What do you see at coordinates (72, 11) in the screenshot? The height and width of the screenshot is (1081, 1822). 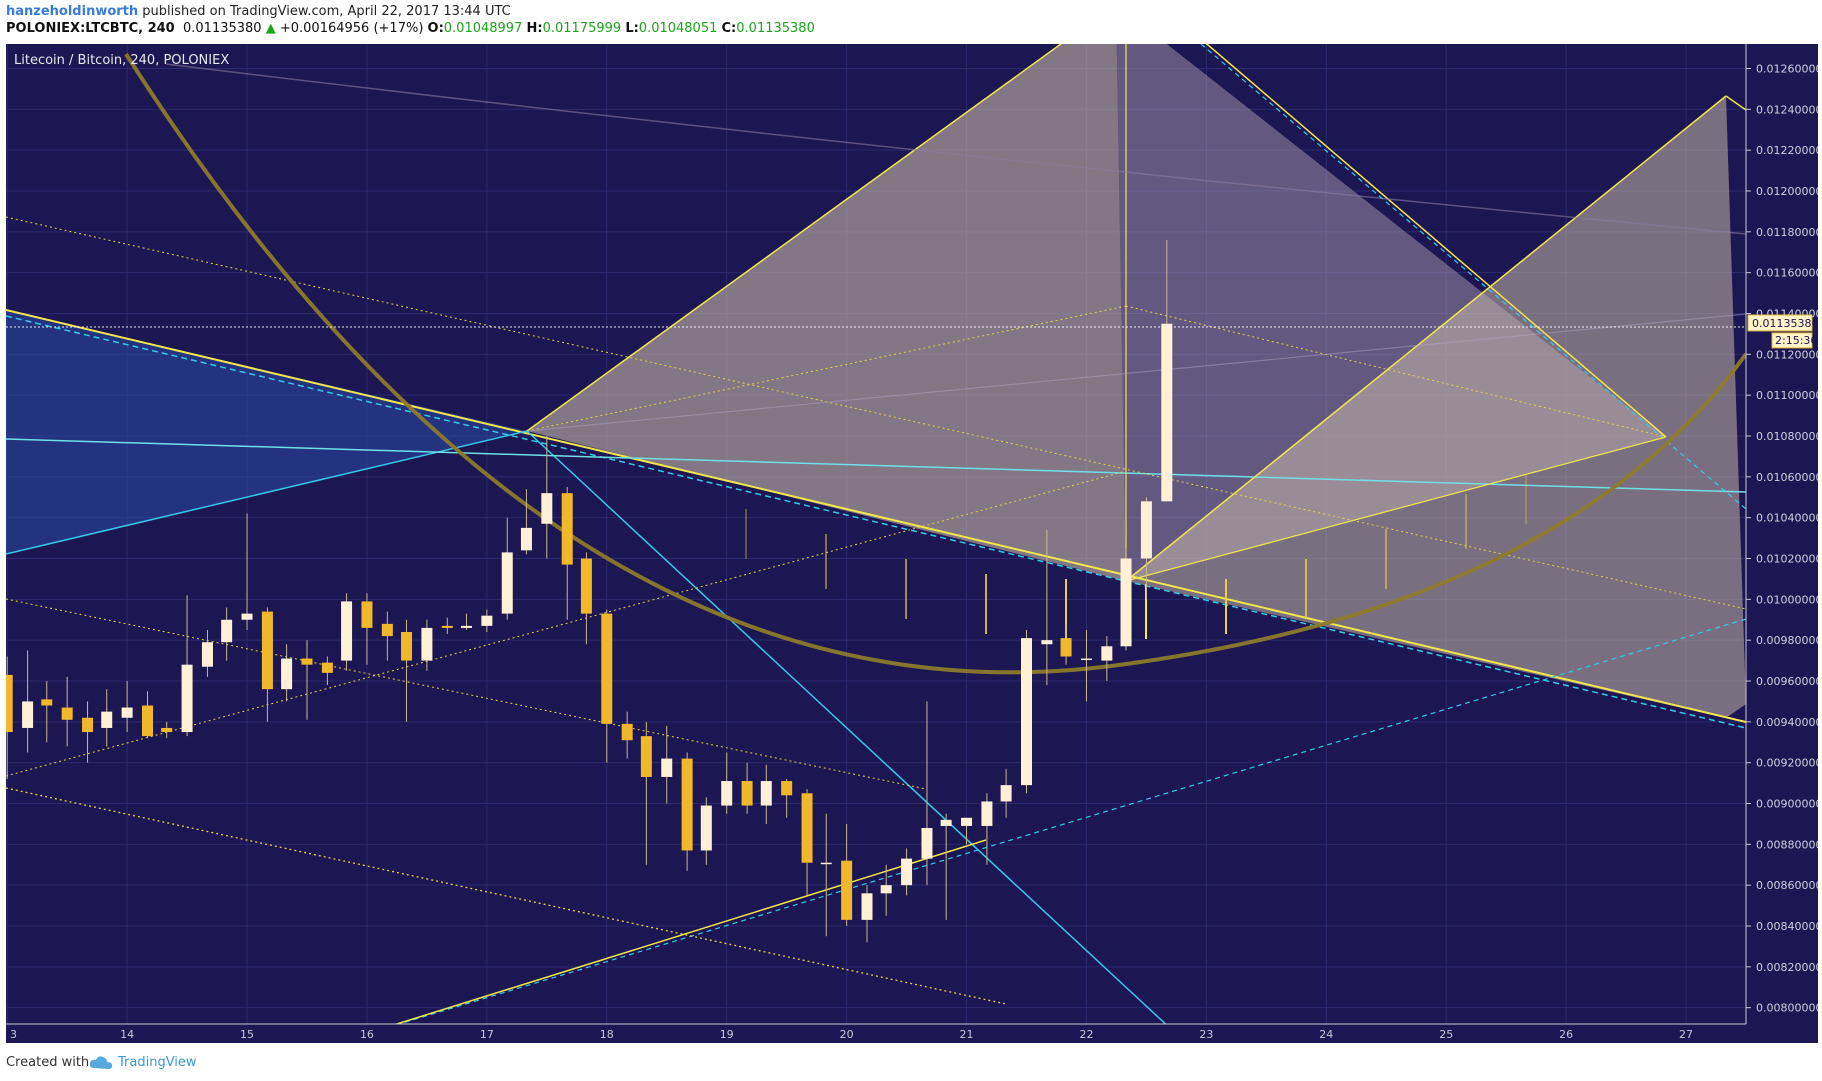 I see `author-link: hanzeholdinworth` at bounding box center [72, 11].